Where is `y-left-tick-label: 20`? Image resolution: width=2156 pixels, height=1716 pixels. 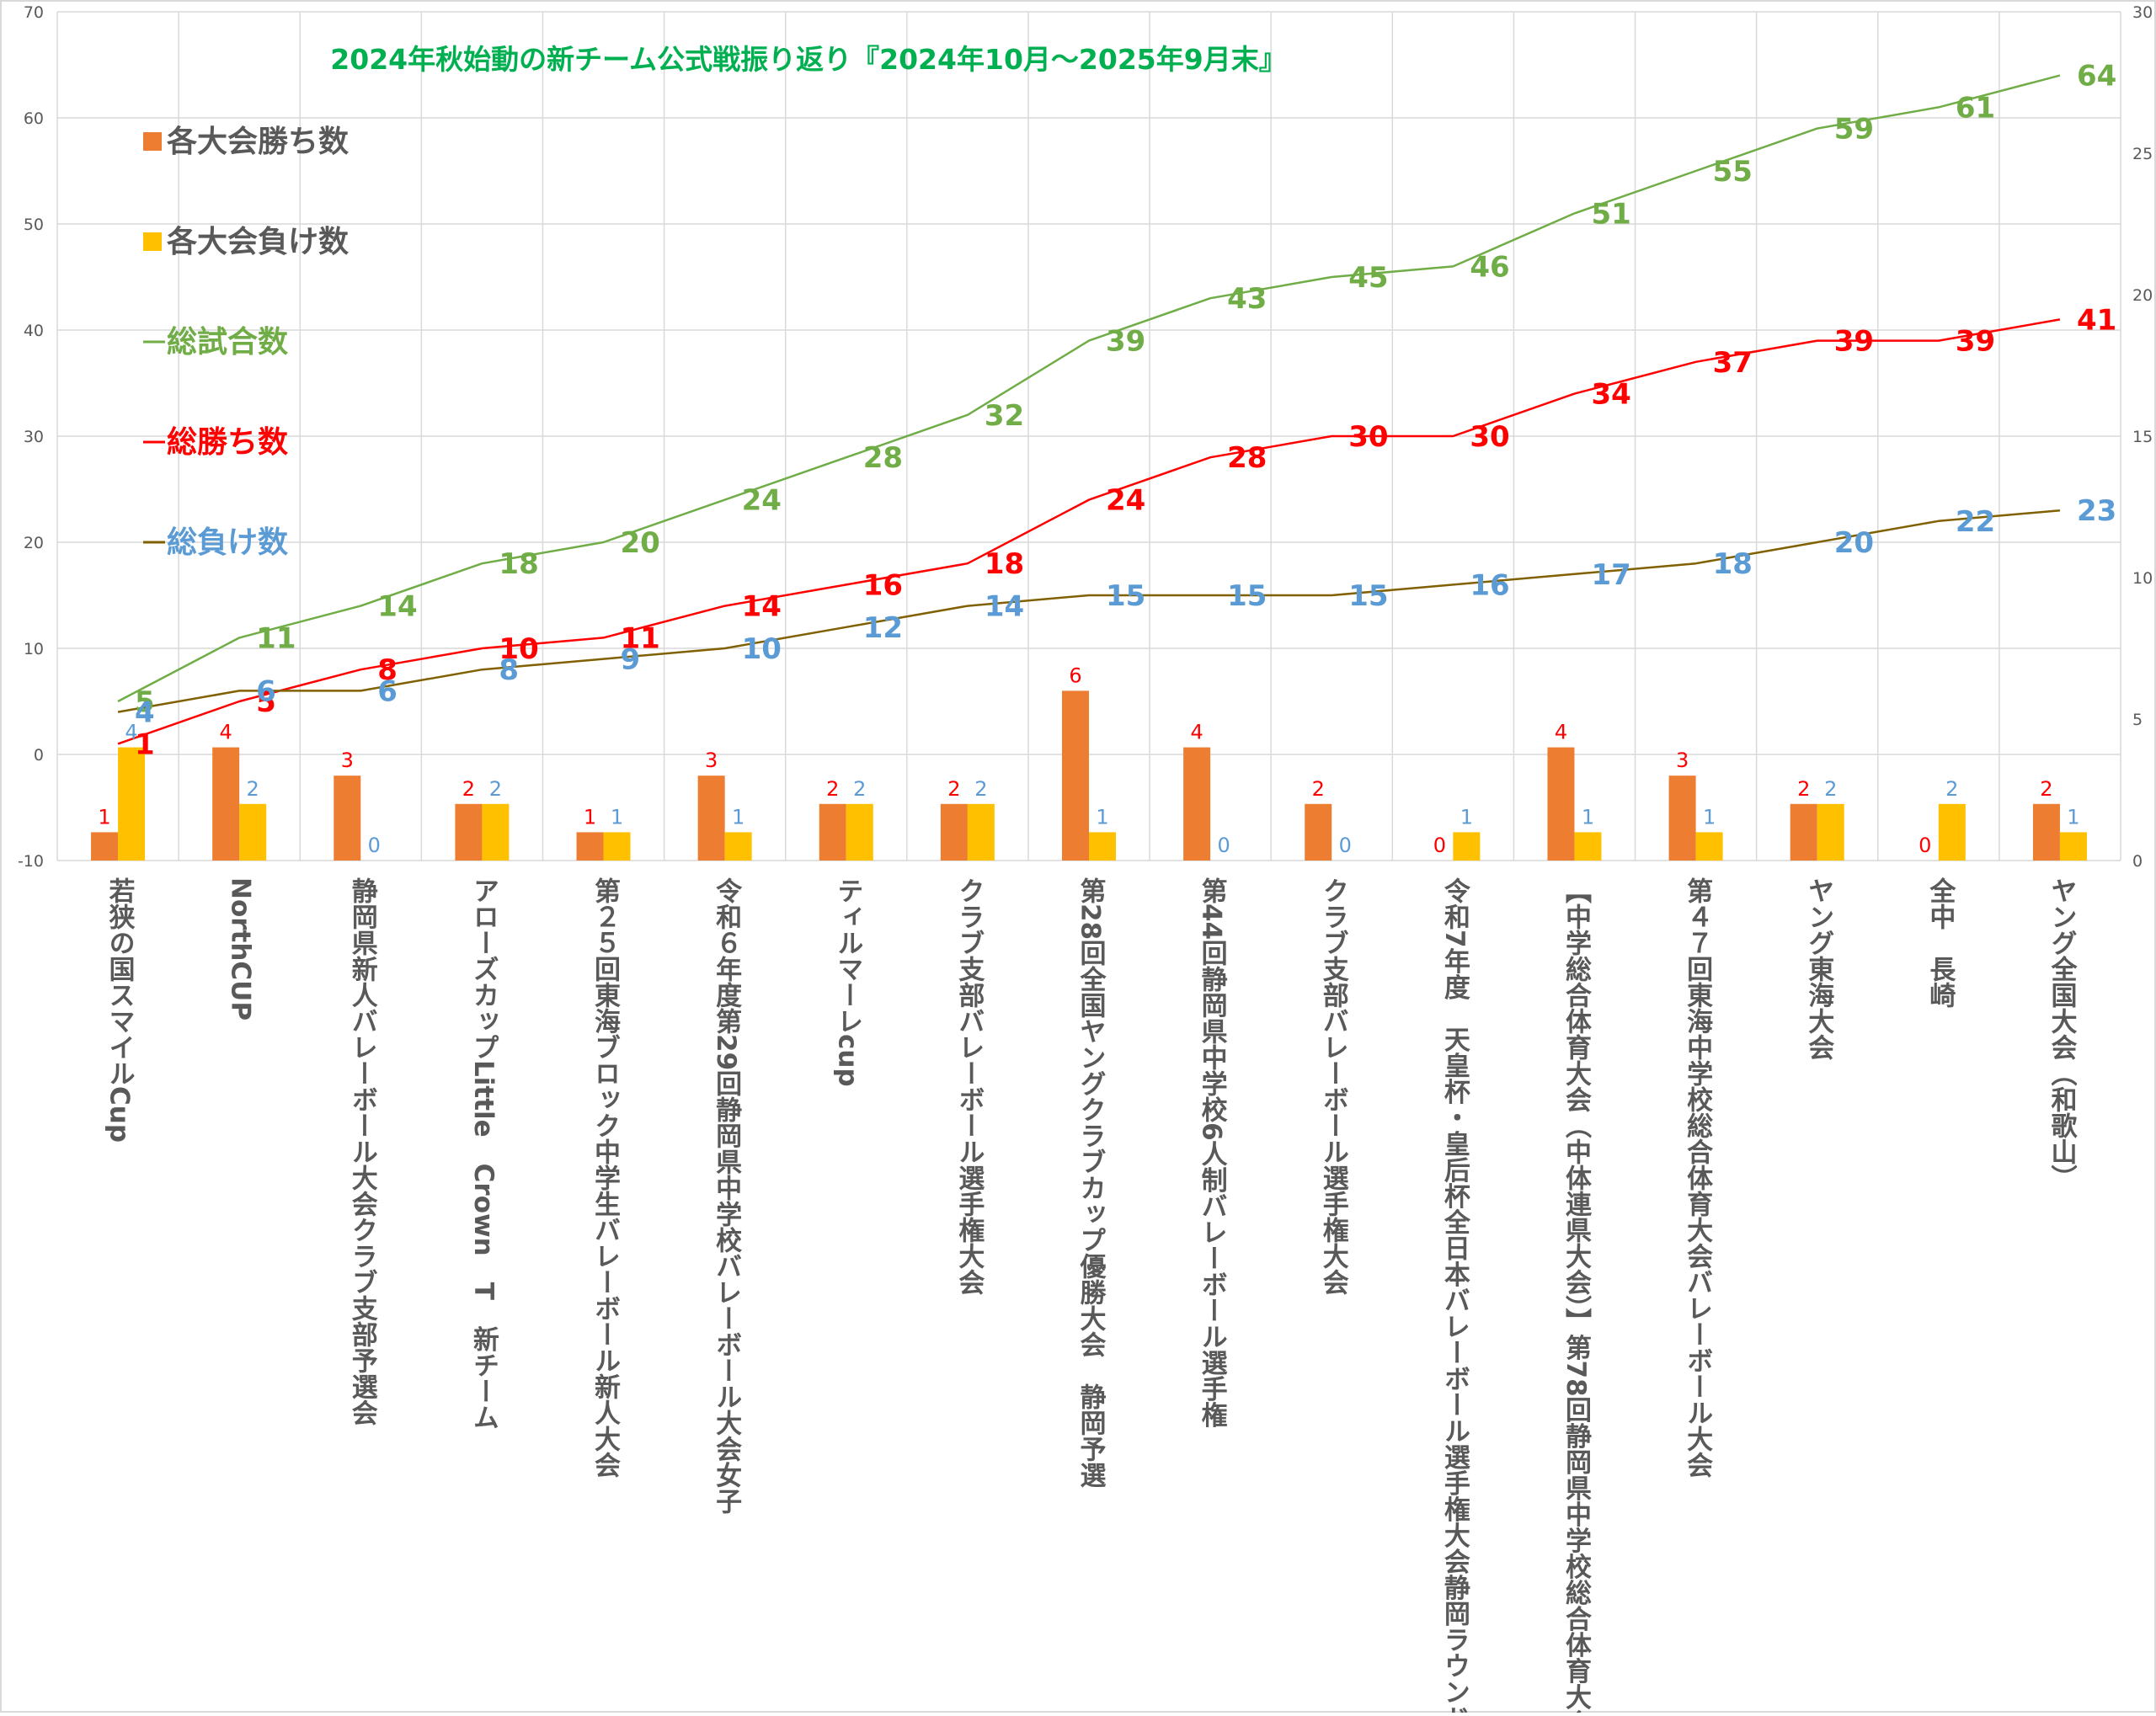 y-left-tick-label: 20 is located at coordinates (34, 543).